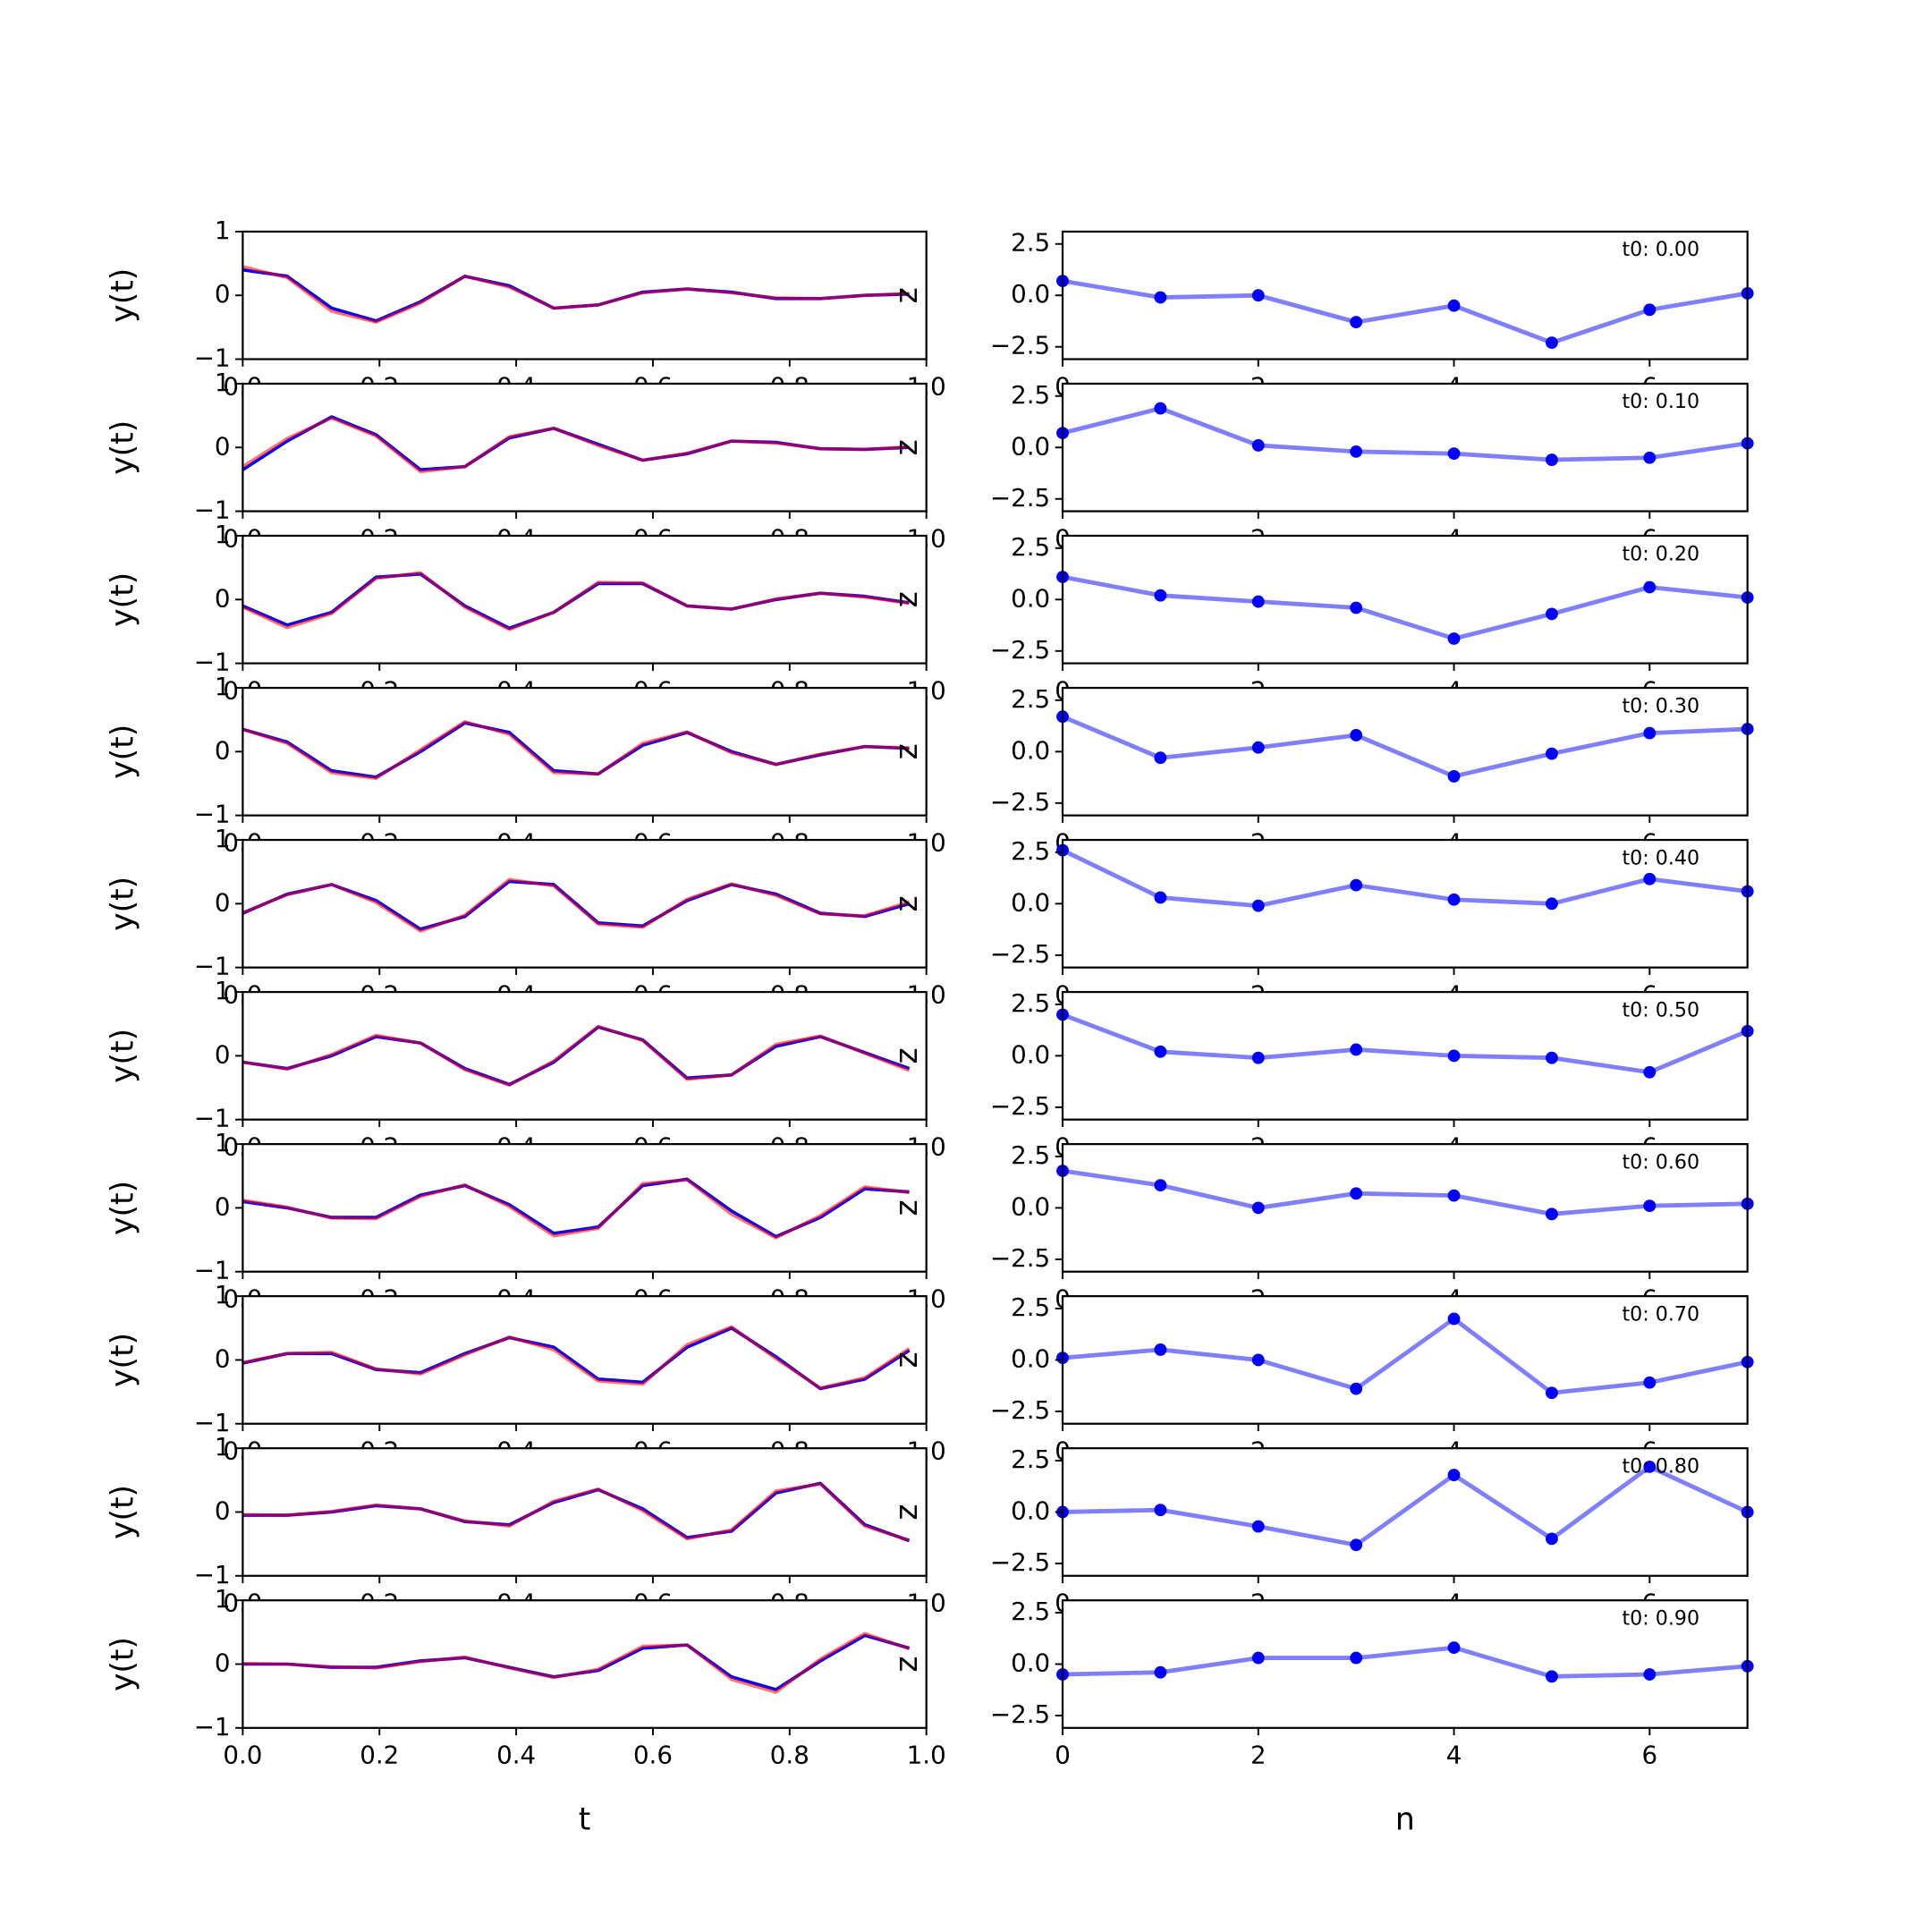  I want to click on x-tick-label: 1.0, so click(926, 1755).